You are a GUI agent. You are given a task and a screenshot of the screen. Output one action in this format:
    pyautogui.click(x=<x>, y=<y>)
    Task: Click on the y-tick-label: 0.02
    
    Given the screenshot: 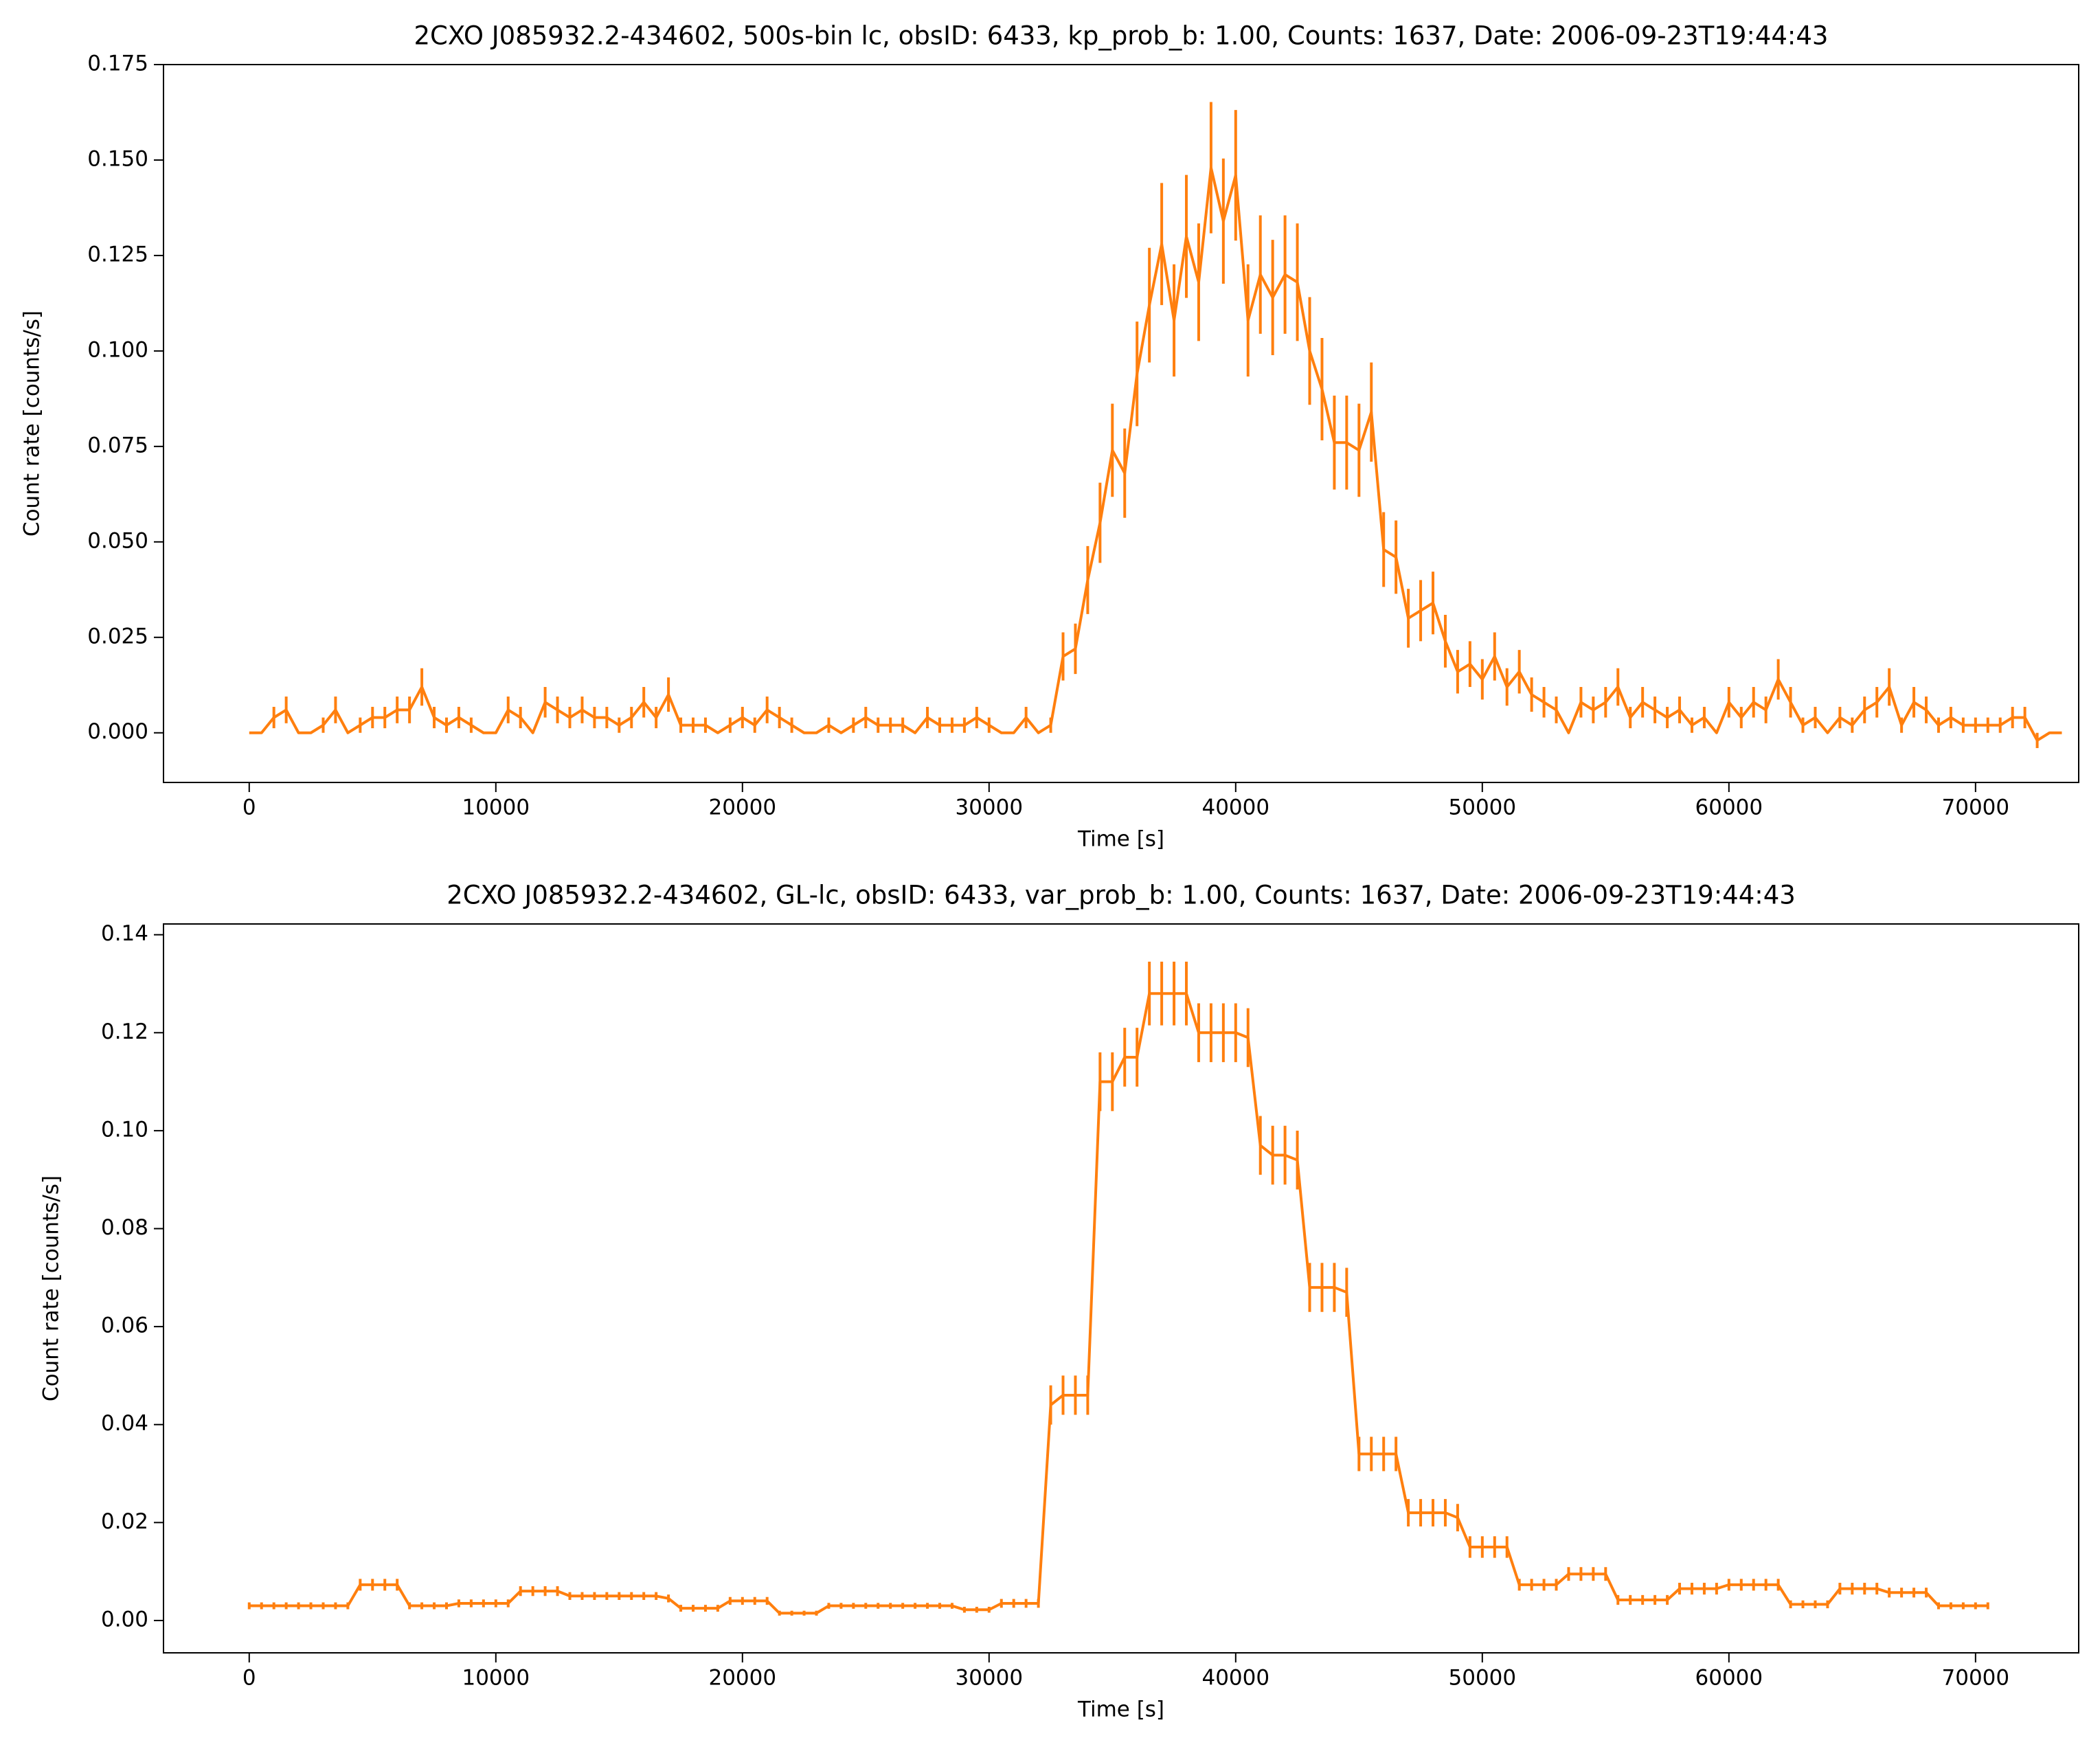 What is the action you would take?
    pyautogui.click(x=125, y=1521)
    